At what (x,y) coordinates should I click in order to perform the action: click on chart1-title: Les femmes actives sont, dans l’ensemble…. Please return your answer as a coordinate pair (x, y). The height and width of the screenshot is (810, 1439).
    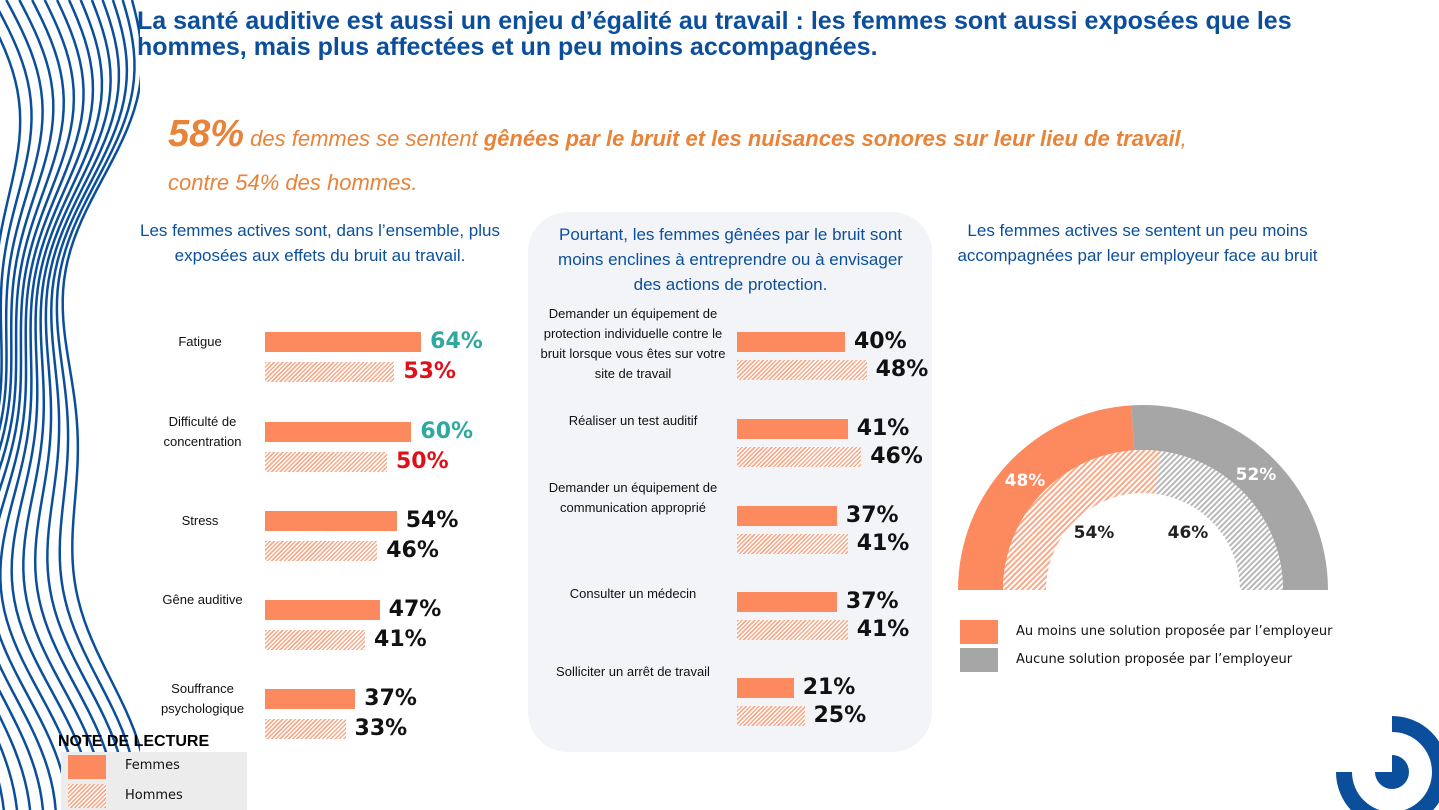
    Looking at the image, I should click on (319, 243).